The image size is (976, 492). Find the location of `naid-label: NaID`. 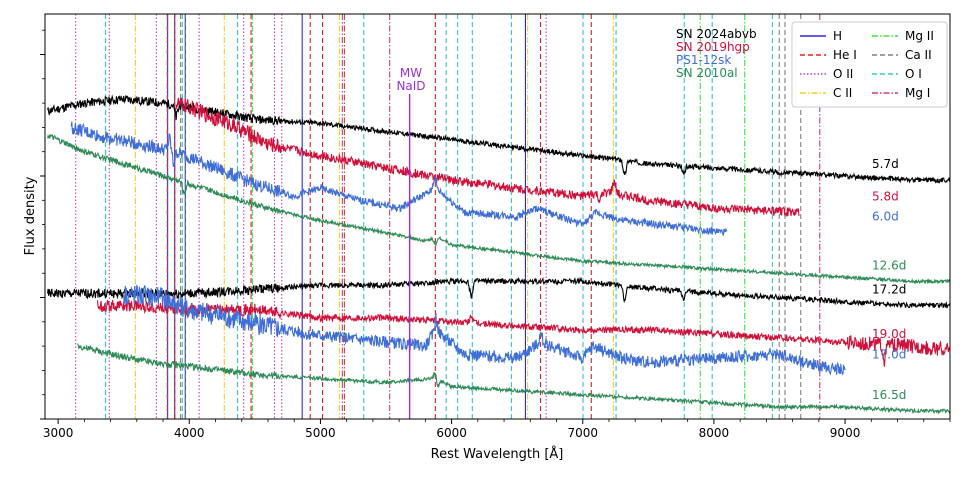

naid-label: NaID is located at coordinates (410, 86).